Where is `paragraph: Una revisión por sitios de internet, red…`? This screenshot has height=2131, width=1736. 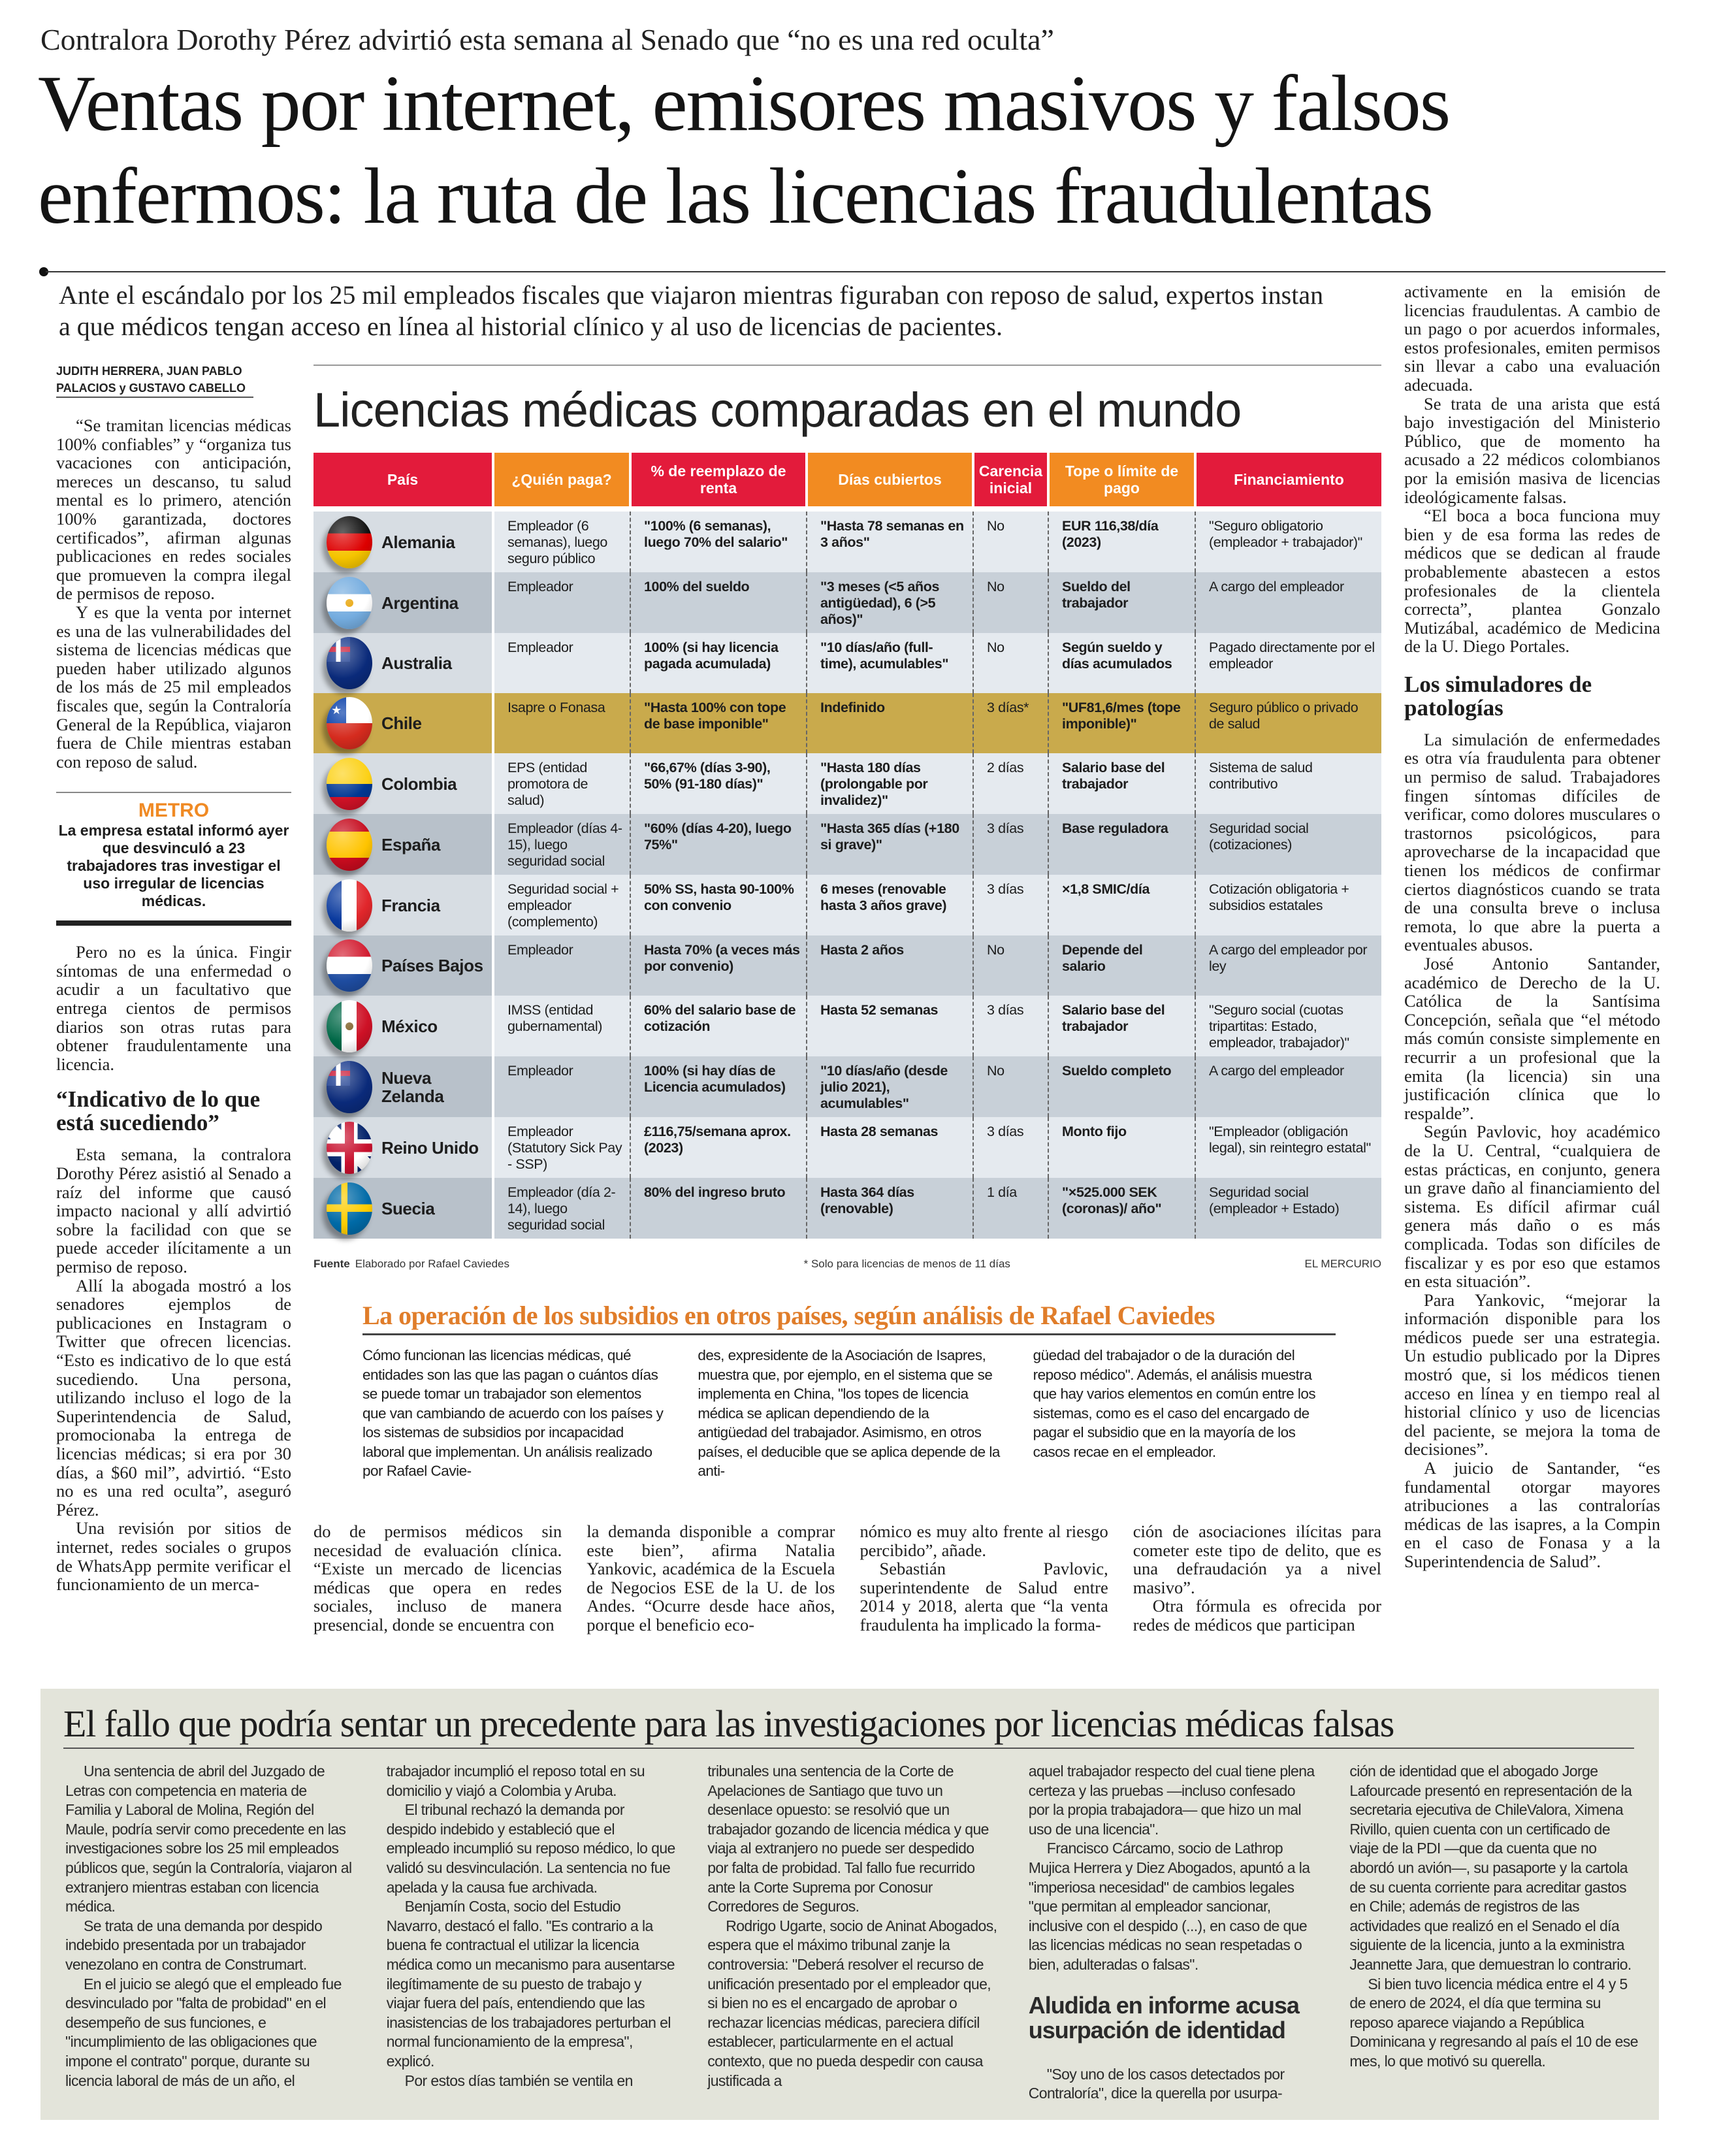
paragraph: Una revisión por sitios de internet, red… is located at coordinates (174, 1556).